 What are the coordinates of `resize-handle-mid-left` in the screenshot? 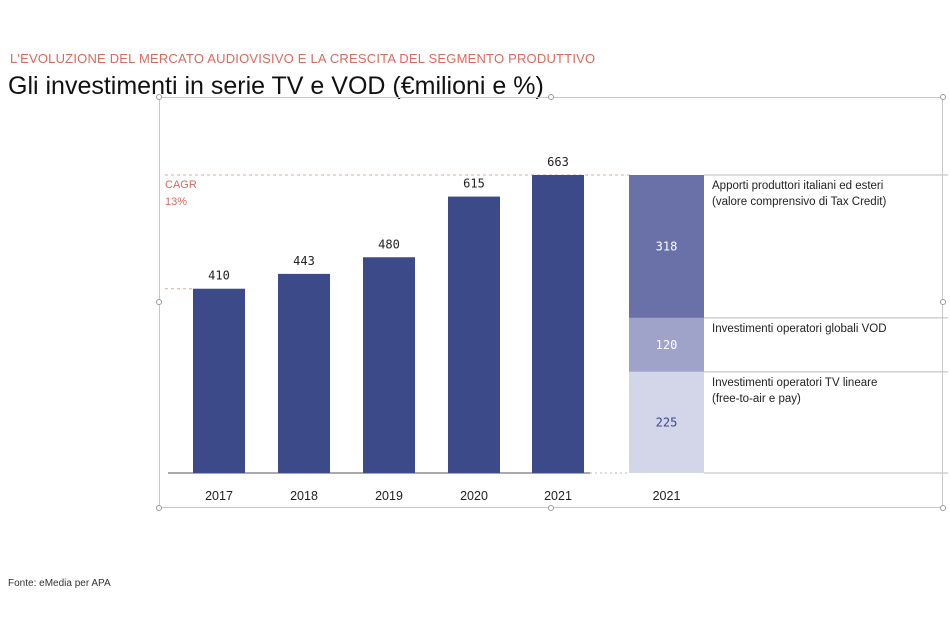 It's located at (159, 302).